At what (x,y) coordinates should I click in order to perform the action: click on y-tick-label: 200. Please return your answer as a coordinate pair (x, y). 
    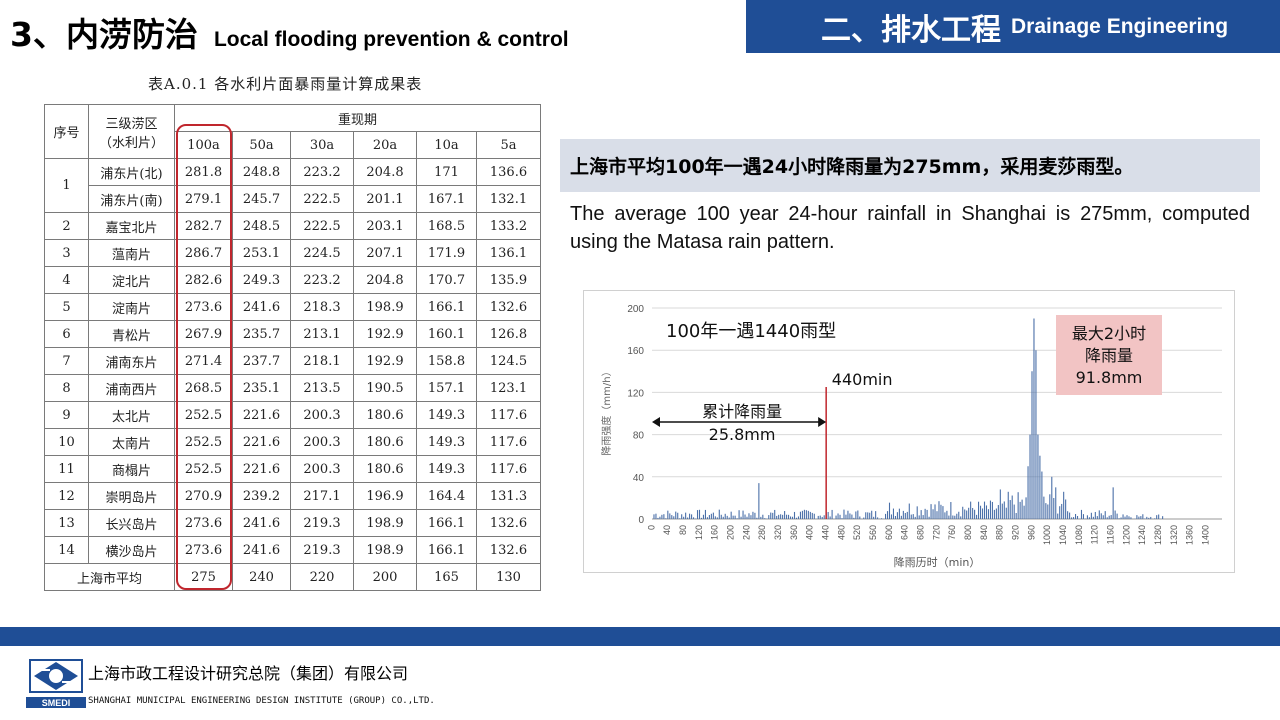
    Looking at the image, I should click on (635, 309).